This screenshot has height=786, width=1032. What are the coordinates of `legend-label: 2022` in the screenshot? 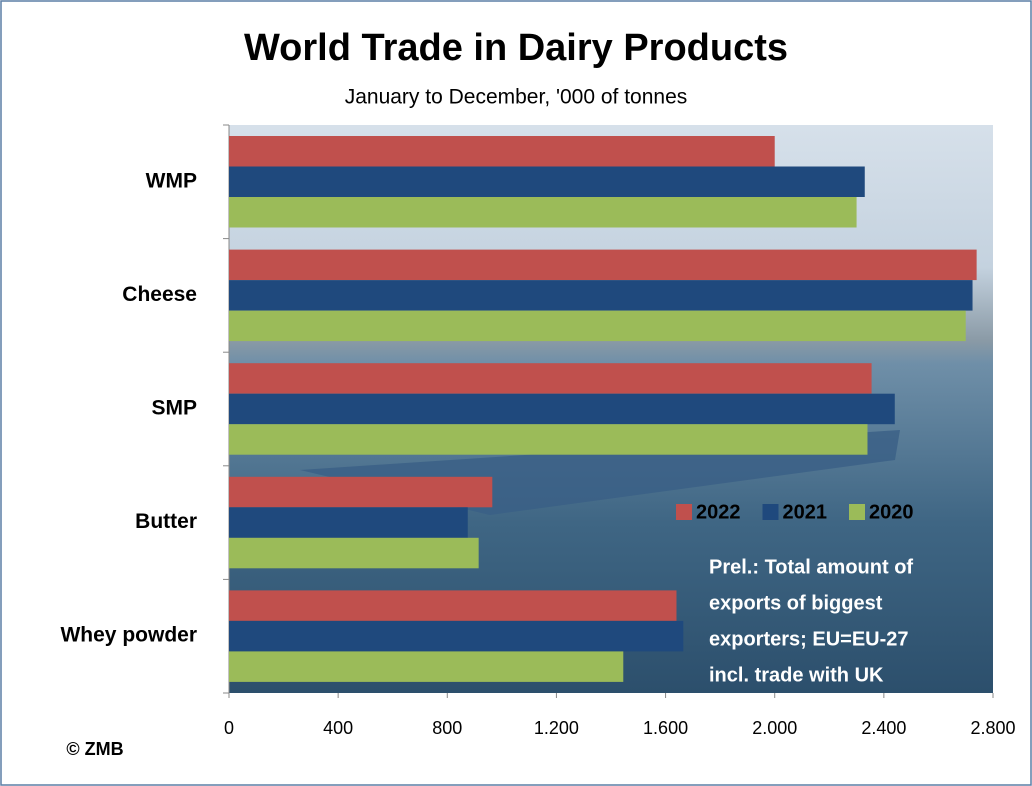 It's located at (718, 512).